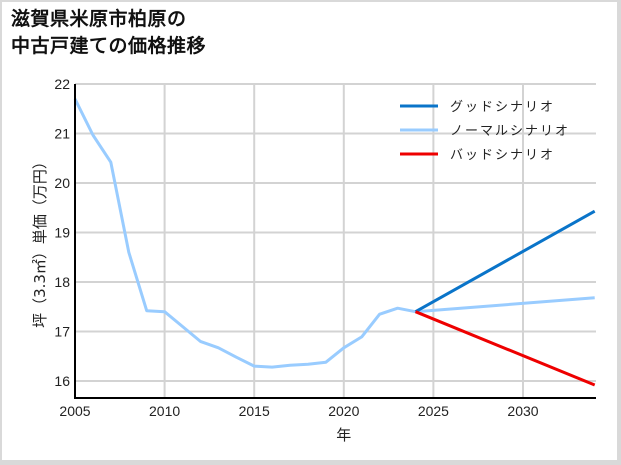 The height and width of the screenshot is (465, 621). Describe the element at coordinates (502, 107) in the screenshot. I see `legend-label: グッドシナリオ` at that location.